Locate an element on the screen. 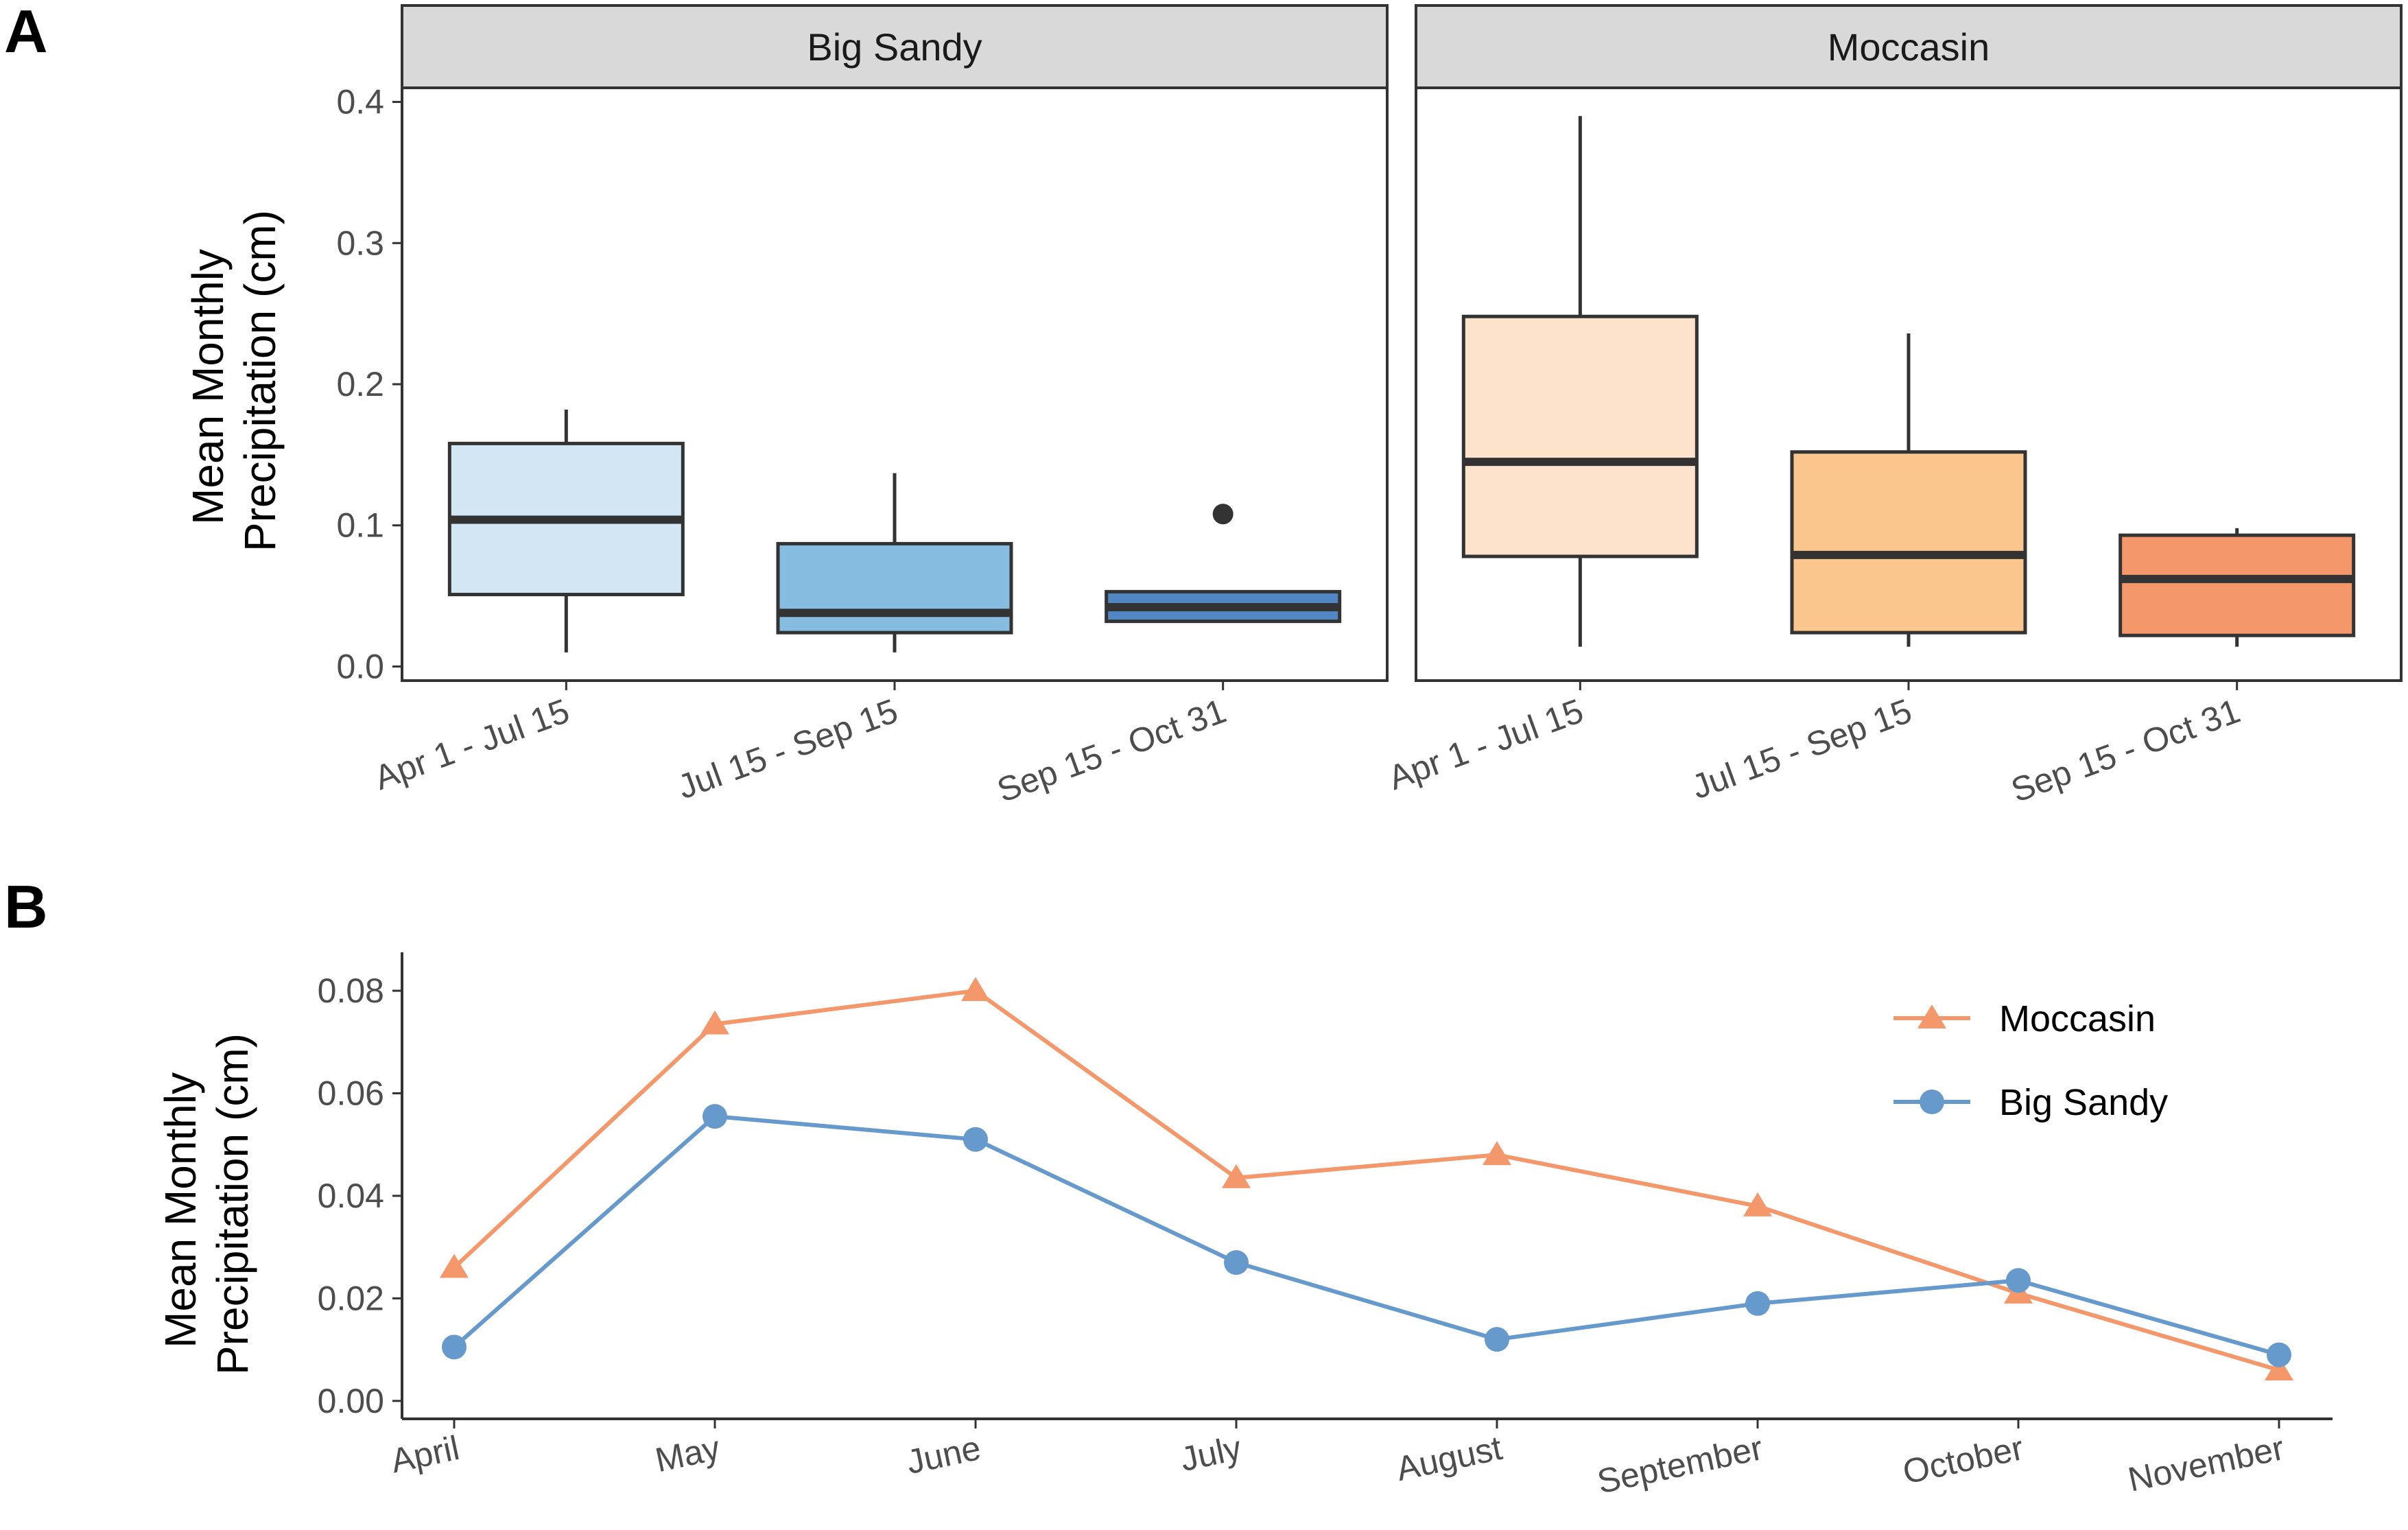 Image resolution: width=2408 pixels, height=1530 pixels. facet-strip-label-big-sandy: Big Sandy is located at coordinates (895, 47).